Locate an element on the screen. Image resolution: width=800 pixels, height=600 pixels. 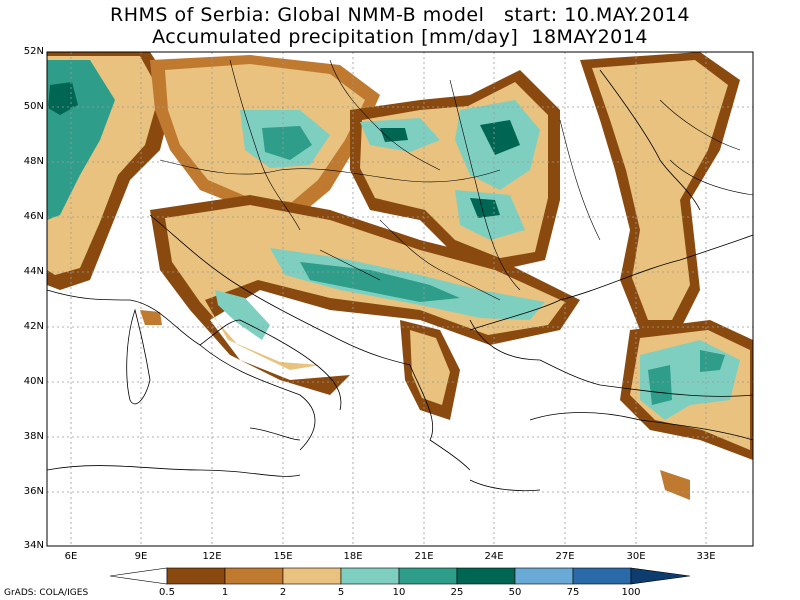
rain-area-east-inner is located at coordinates (660, 190).